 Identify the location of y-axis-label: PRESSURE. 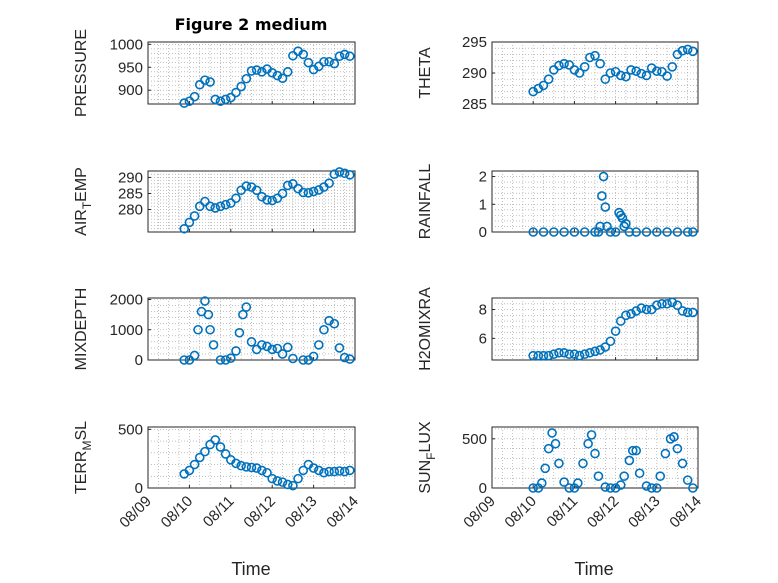
(81, 73).